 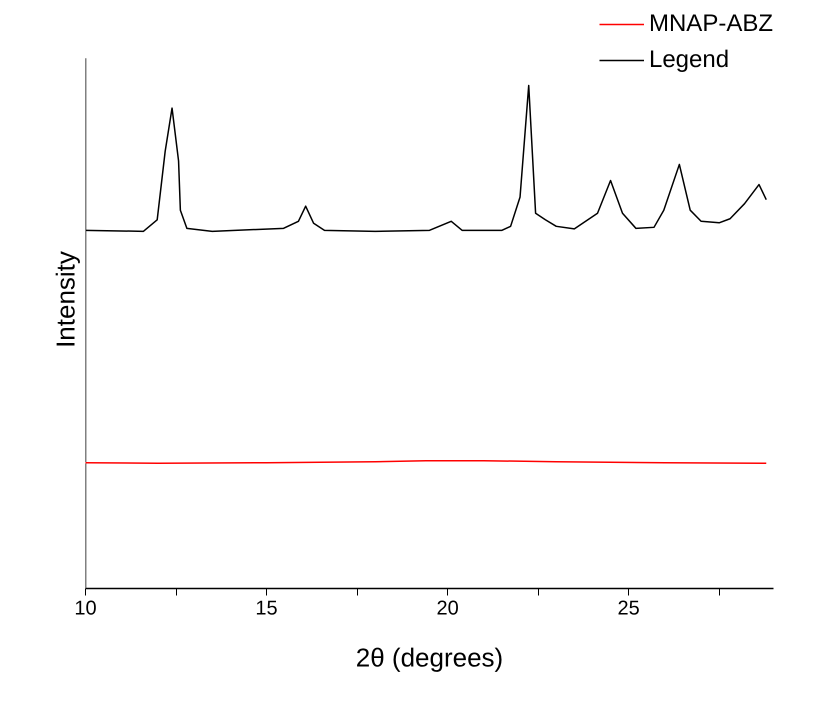 I want to click on x-axis-title: 2θ (degrees), so click(x=430, y=657).